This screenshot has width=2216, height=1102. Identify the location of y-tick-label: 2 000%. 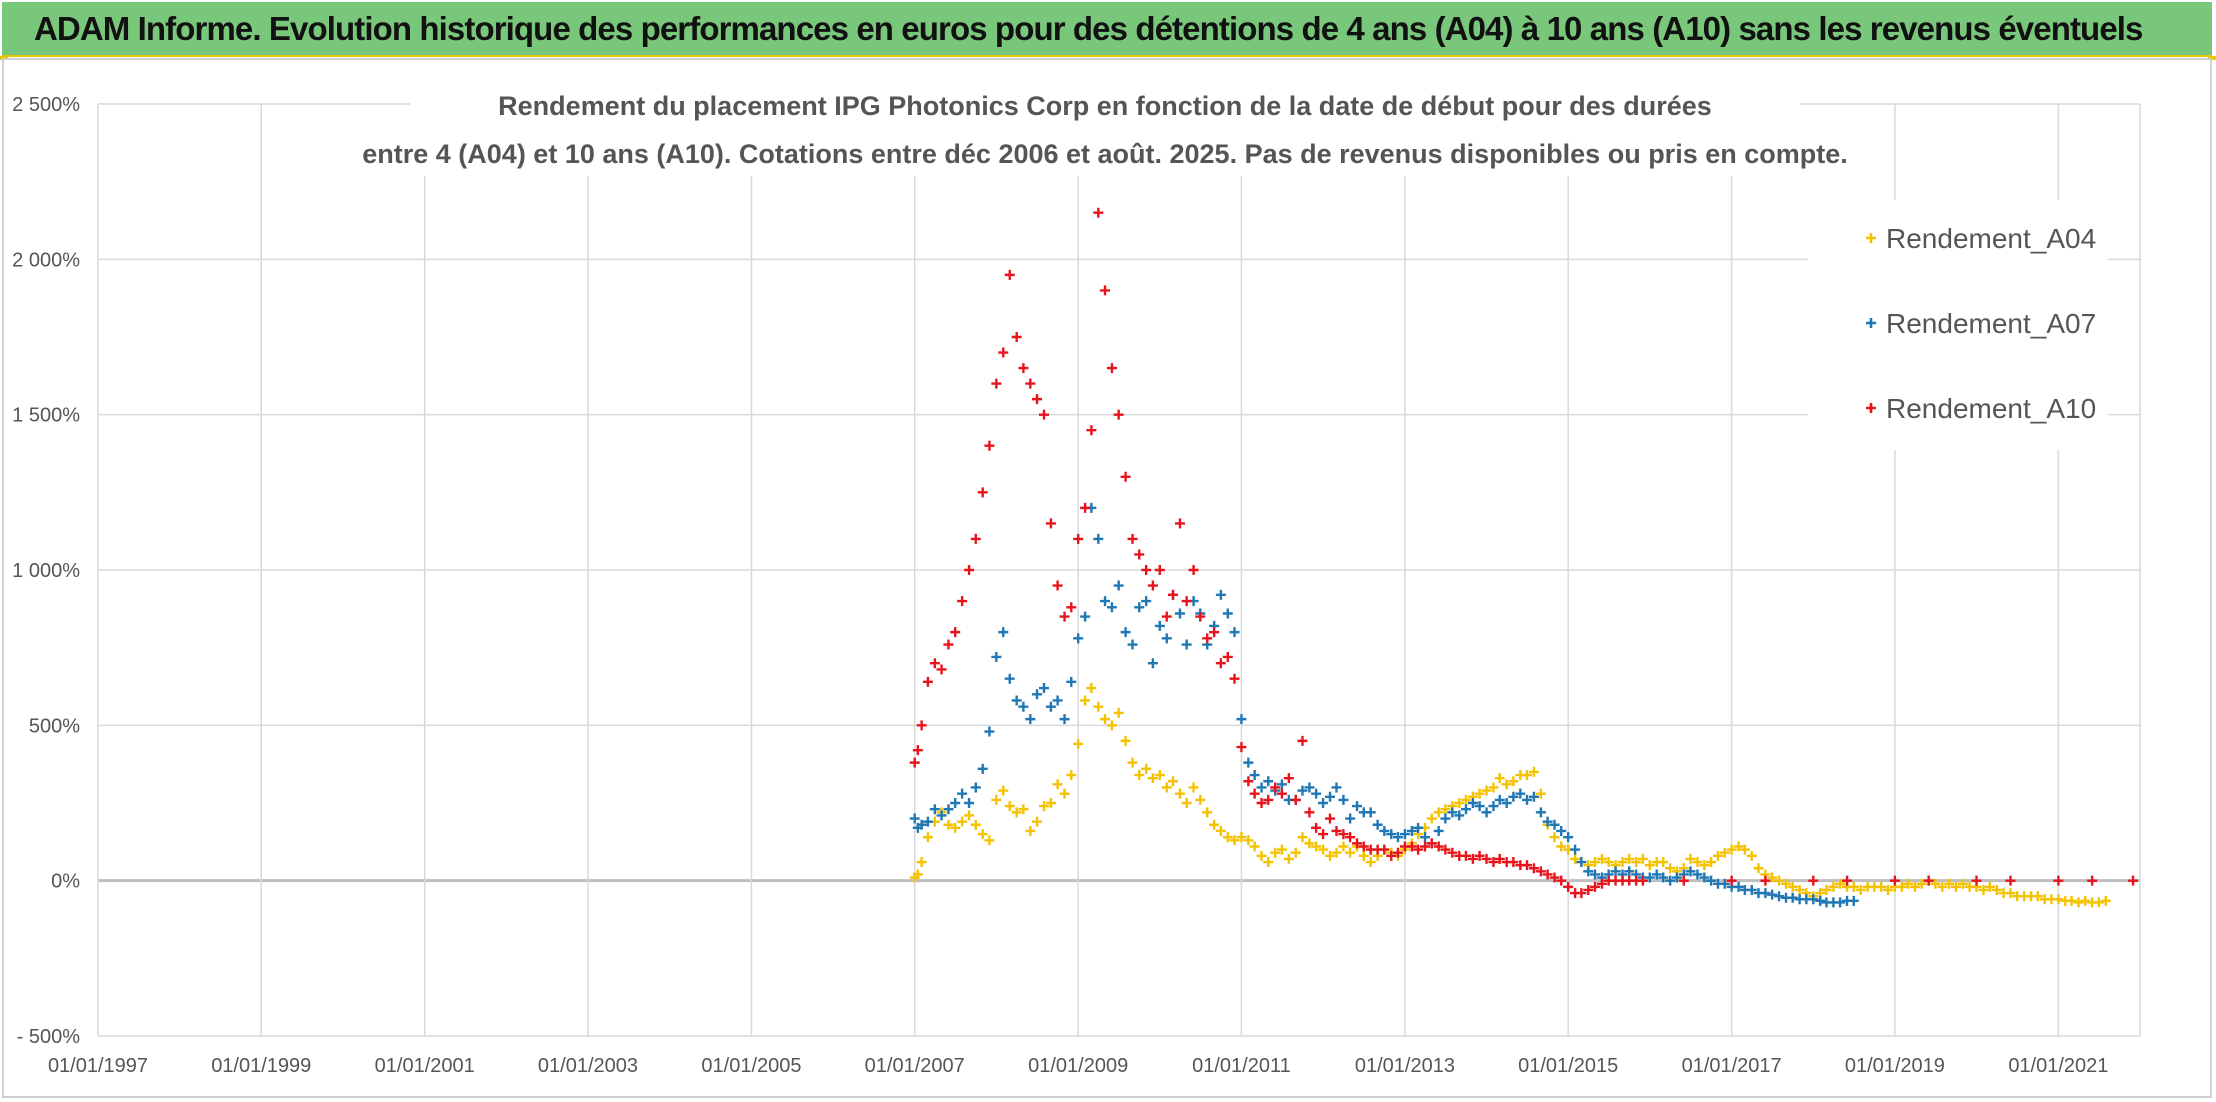
(46, 260).